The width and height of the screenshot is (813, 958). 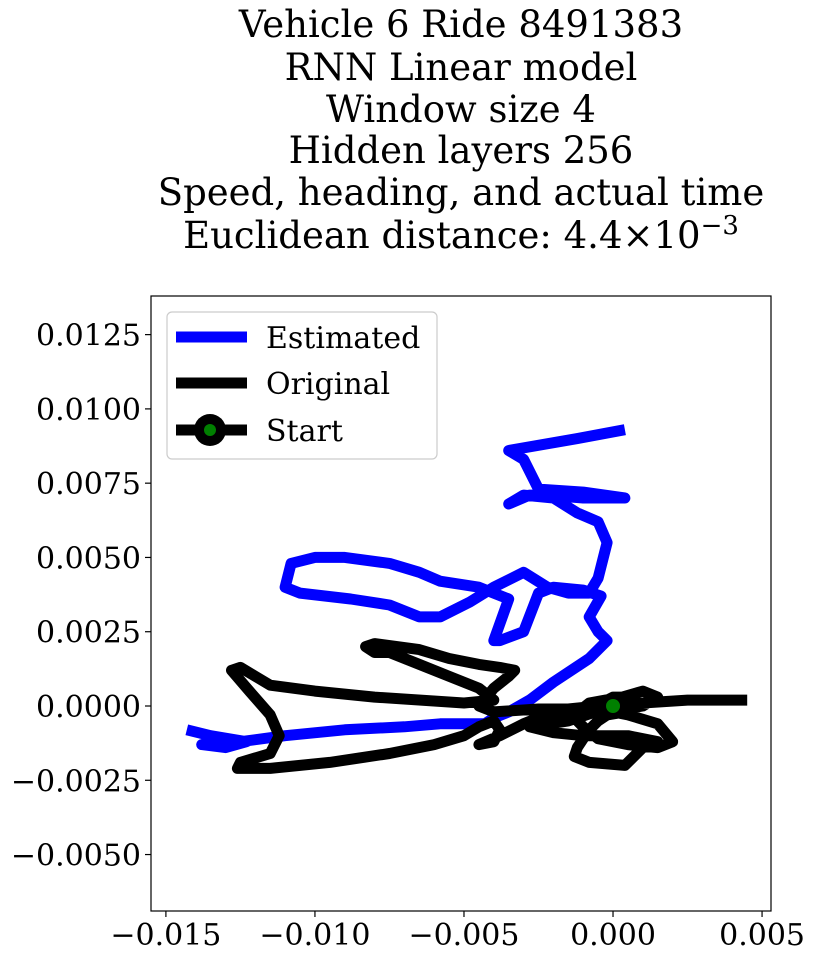 What do you see at coordinates (314, 935) in the screenshot?
I see `x-tick-label: −0.010` at bounding box center [314, 935].